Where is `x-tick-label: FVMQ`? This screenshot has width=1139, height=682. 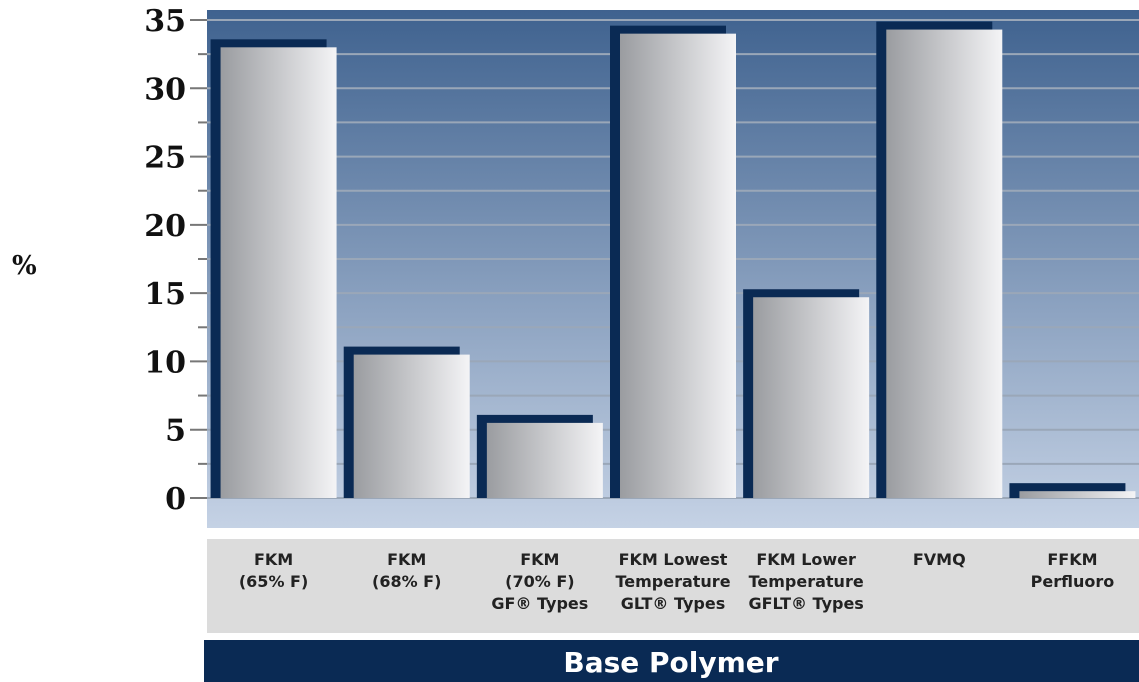 x-tick-label: FVMQ is located at coordinates (939, 559).